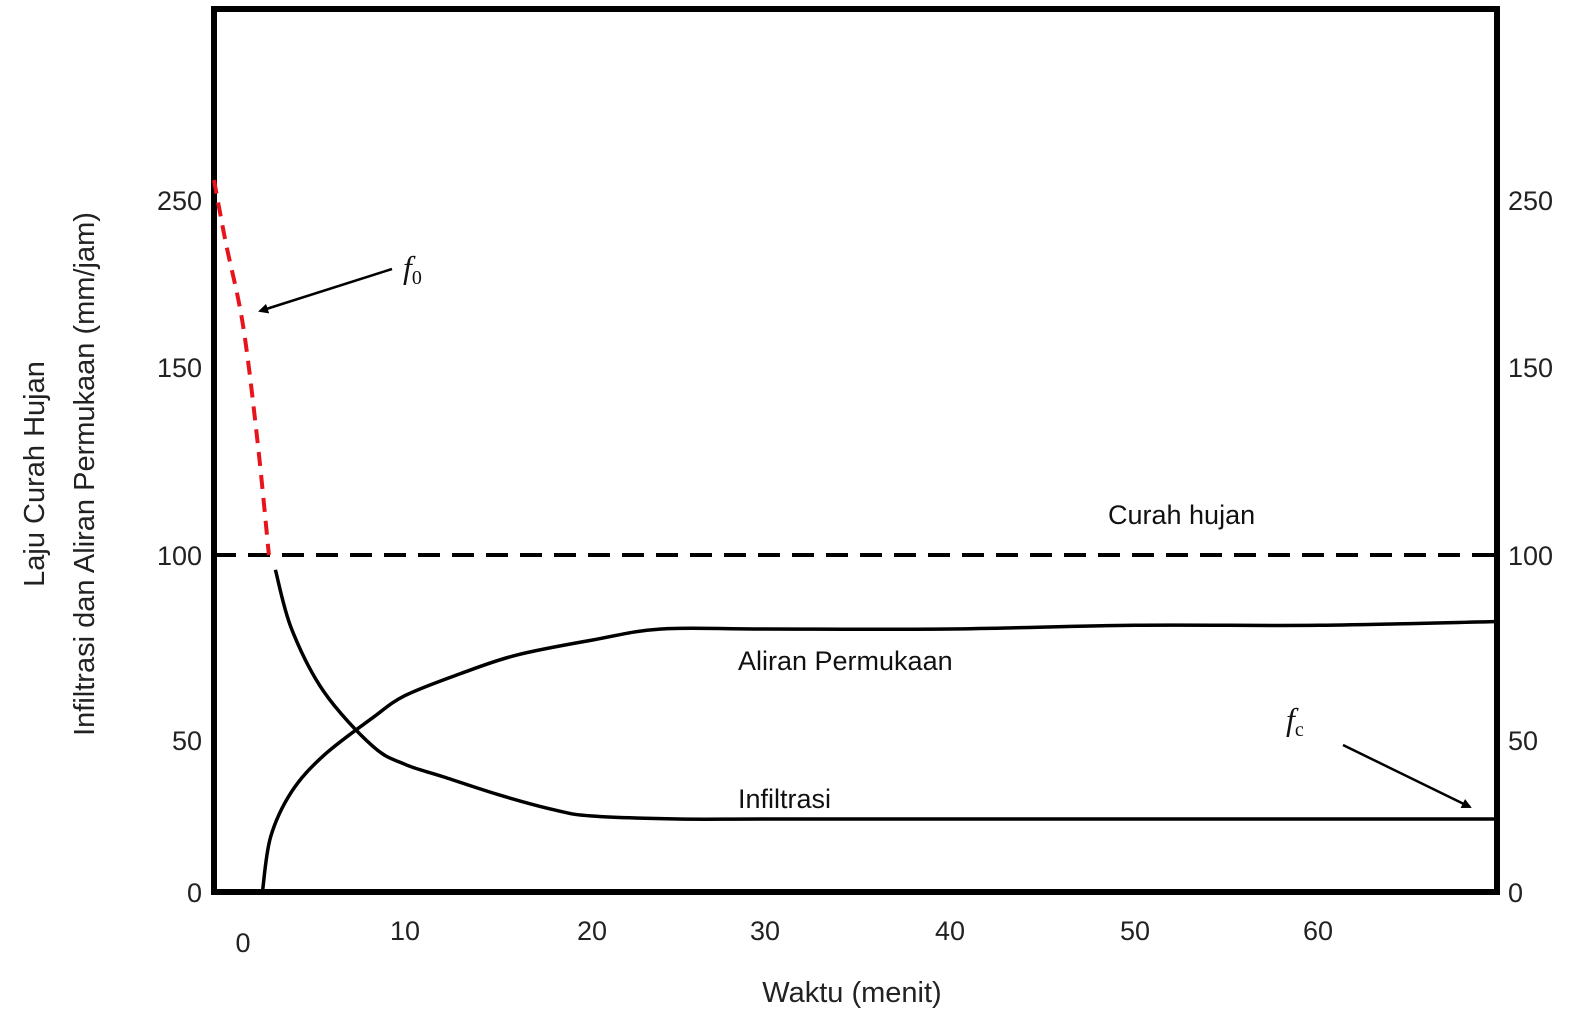 The image size is (1576, 1013). What do you see at coordinates (1530, 556) in the screenshot?
I see `y-tick-right-100: 100` at bounding box center [1530, 556].